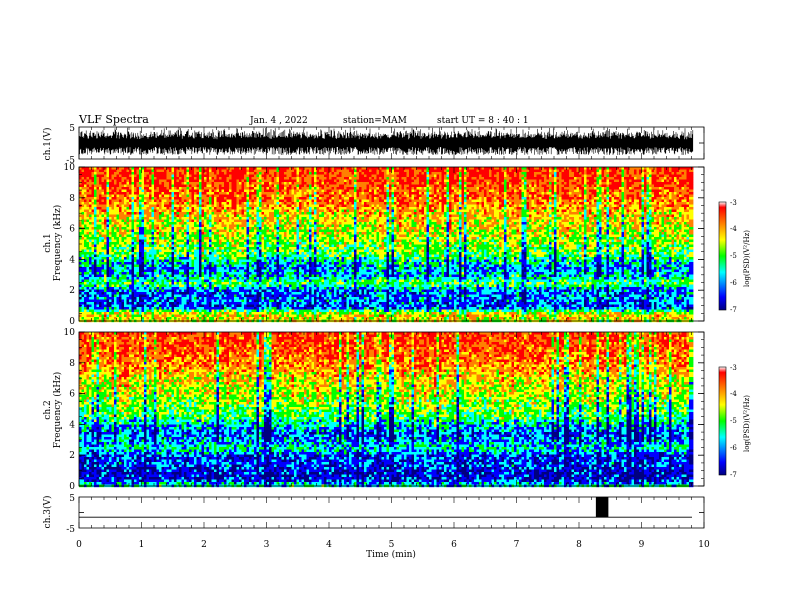 The image size is (792, 612). Describe the element at coordinates (70, 161) in the screenshot. I see `ch1-wave-ytick-1: -5` at that location.